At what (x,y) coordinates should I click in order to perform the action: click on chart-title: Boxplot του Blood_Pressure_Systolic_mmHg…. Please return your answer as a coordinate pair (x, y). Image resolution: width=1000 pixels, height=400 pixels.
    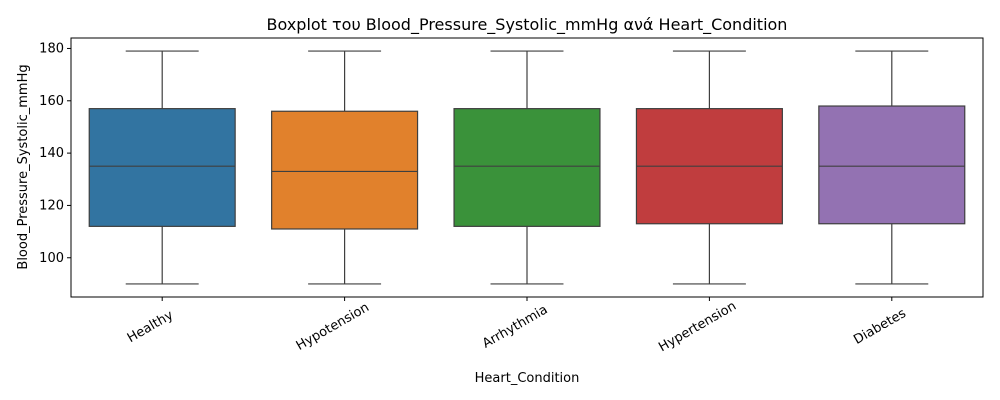
    Looking at the image, I should click on (527, 25).